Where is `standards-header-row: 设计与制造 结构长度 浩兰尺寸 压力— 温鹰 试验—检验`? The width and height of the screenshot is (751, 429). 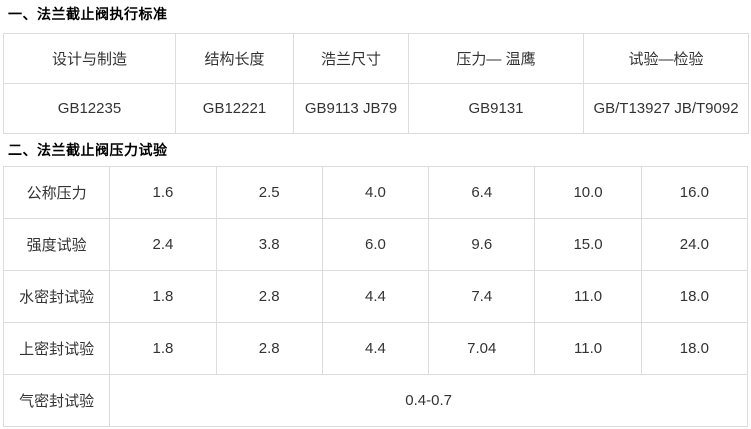 standards-header-row: 设计与制造 结构长度 浩兰尺寸 压力— 温鹰 试验—检验 is located at coordinates (376, 58).